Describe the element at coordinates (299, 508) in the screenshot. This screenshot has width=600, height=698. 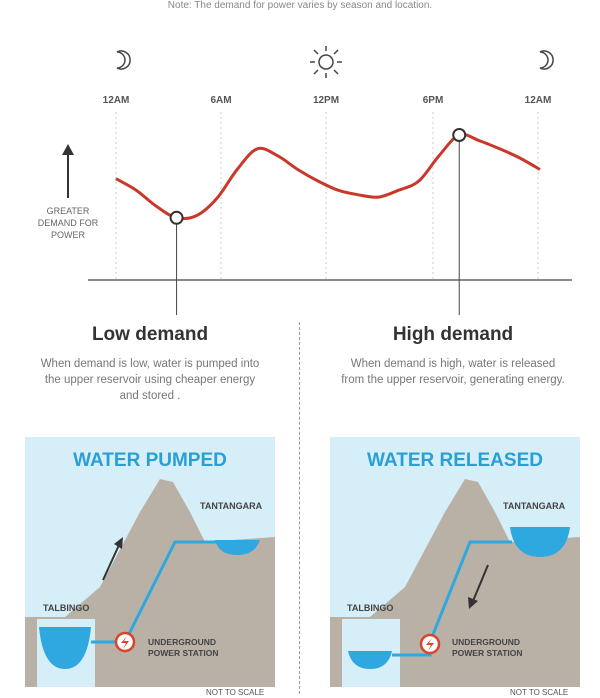
I see `center-divider` at that location.